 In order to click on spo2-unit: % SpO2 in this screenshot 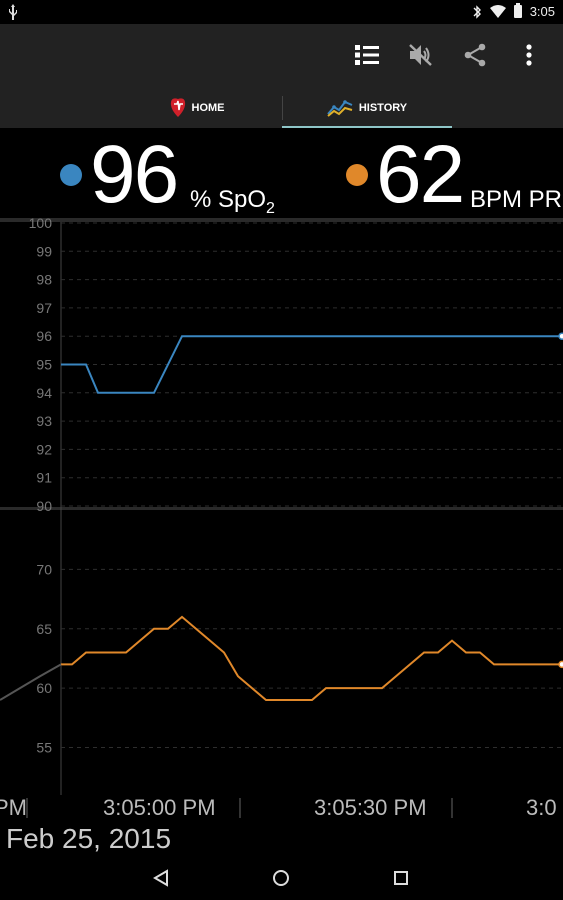, I will do `click(232, 202)`.